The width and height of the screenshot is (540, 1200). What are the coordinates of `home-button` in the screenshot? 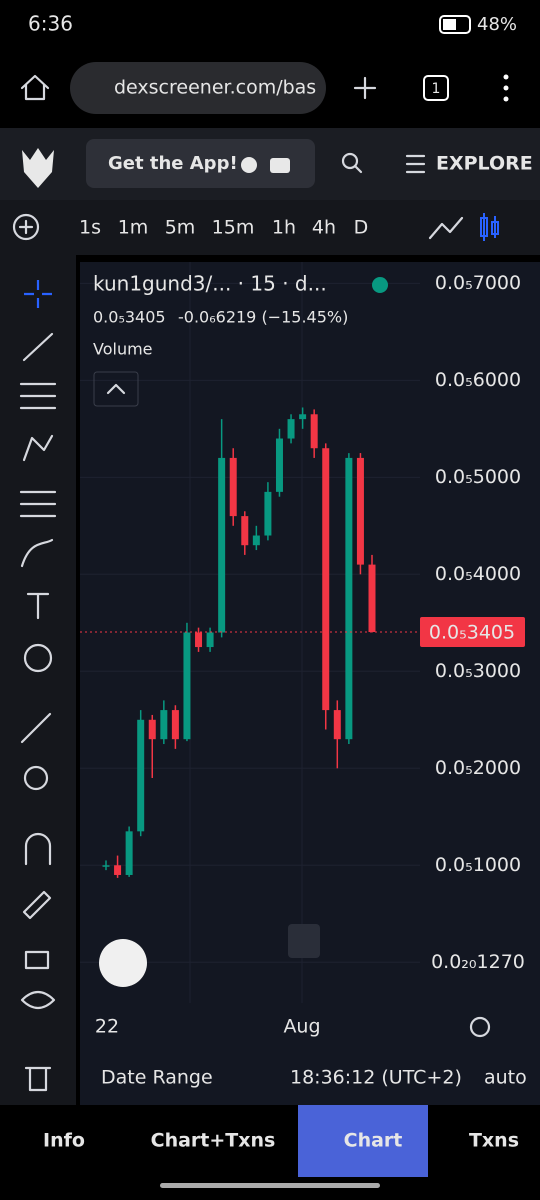 It's located at (35, 87).